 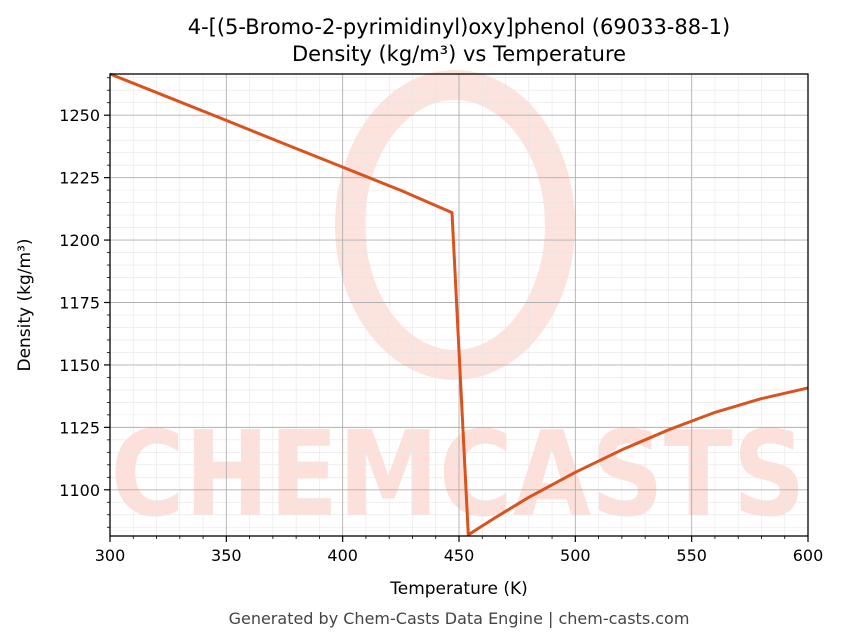 What do you see at coordinates (79, 240) in the screenshot?
I see `y-tick-label: 1200` at bounding box center [79, 240].